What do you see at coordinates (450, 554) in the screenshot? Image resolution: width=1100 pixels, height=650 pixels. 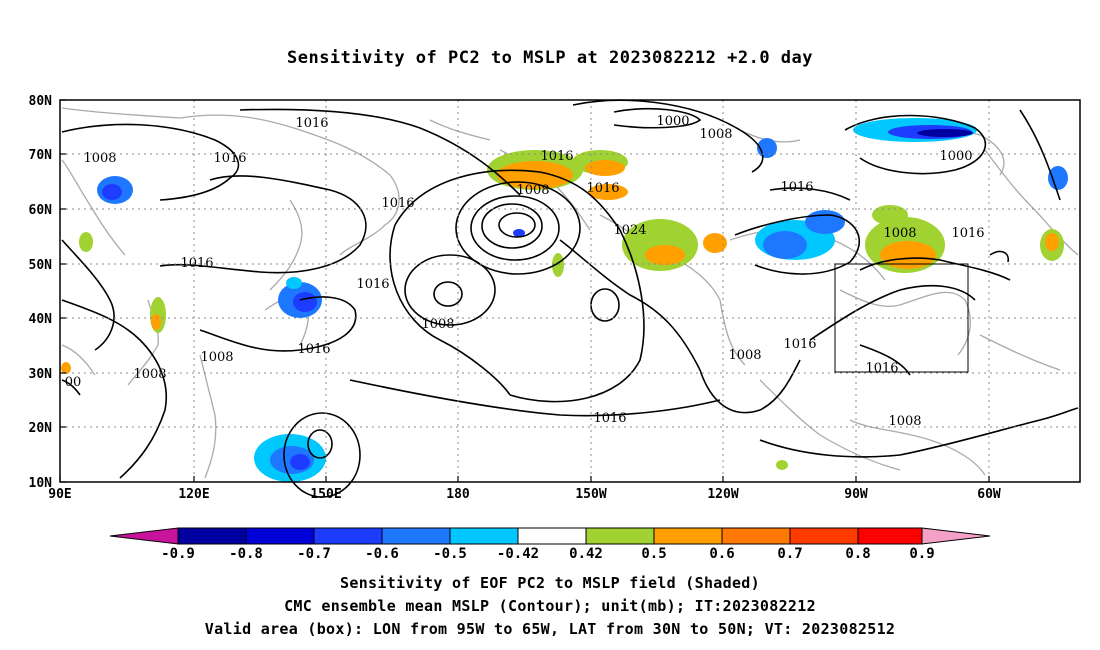 I see `colorbar-label: -0.5` at bounding box center [450, 554].